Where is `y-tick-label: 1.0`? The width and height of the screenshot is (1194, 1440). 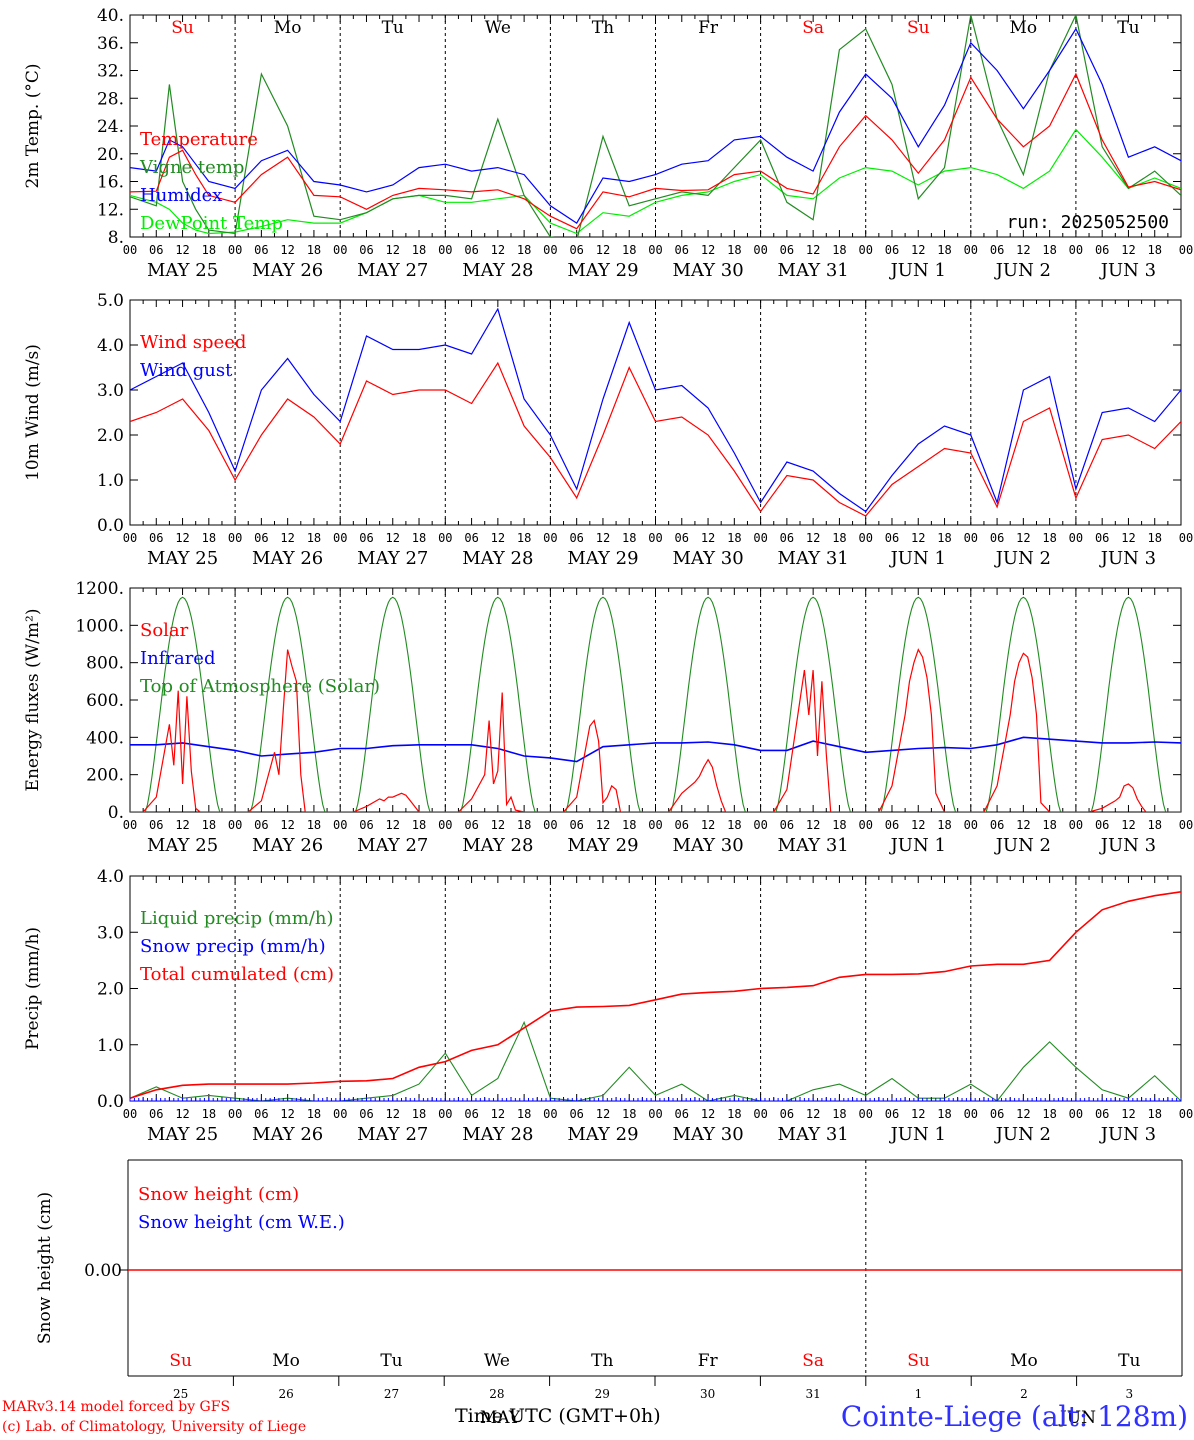
y-tick-label: 1.0 is located at coordinates (110, 1046).